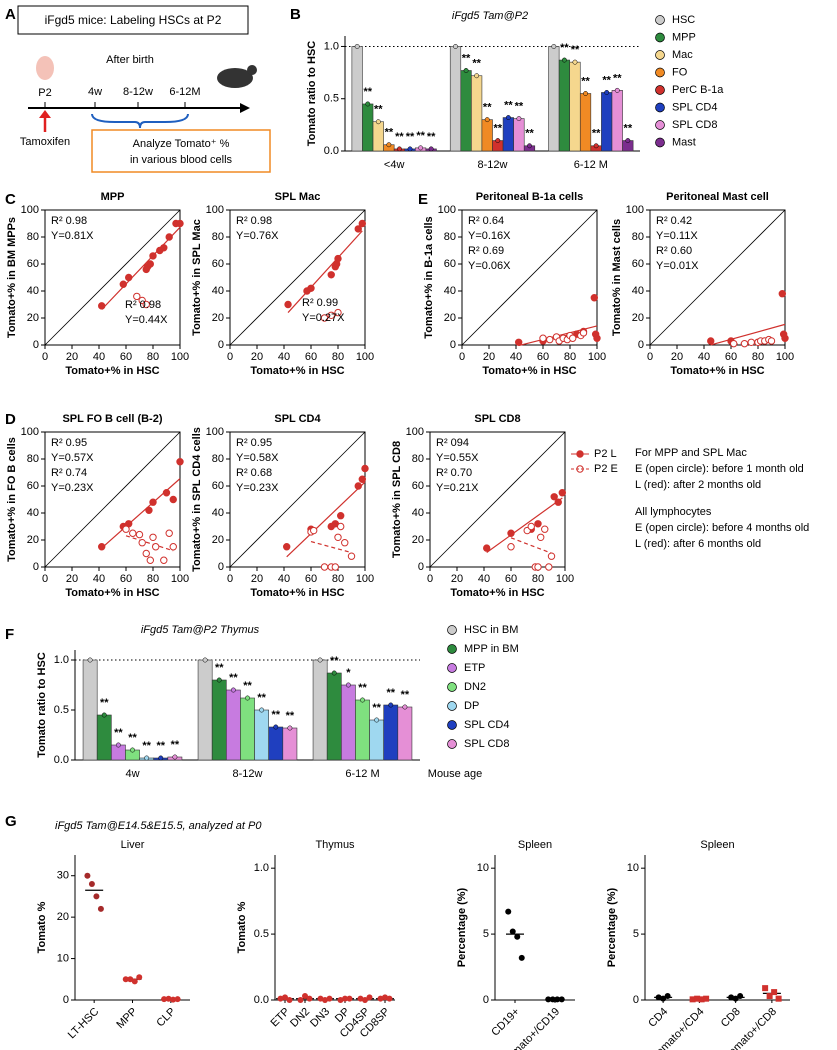 The height and width of the screenshot is (1050, 837). What do you see at coordinates (69, 473) in the screenshot?
I see `annotation: R² 0.74` at bounding box center [69, 473].